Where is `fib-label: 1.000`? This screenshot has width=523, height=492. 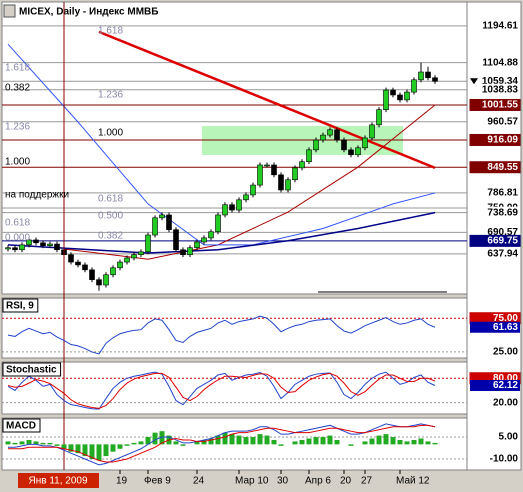
fib-label: 1.000 is located at coordinates (17, 162).